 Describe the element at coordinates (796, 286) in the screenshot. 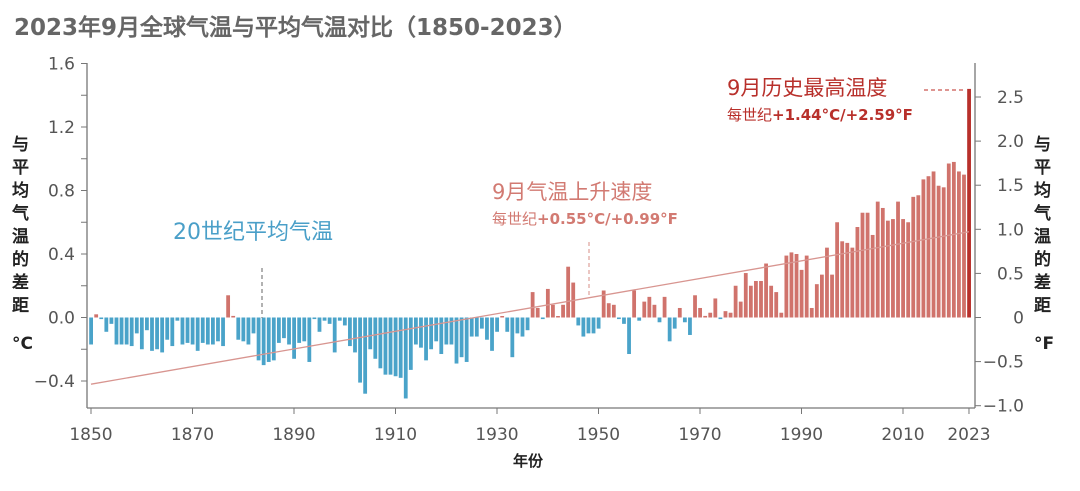

I see `bar-1989` at that location.